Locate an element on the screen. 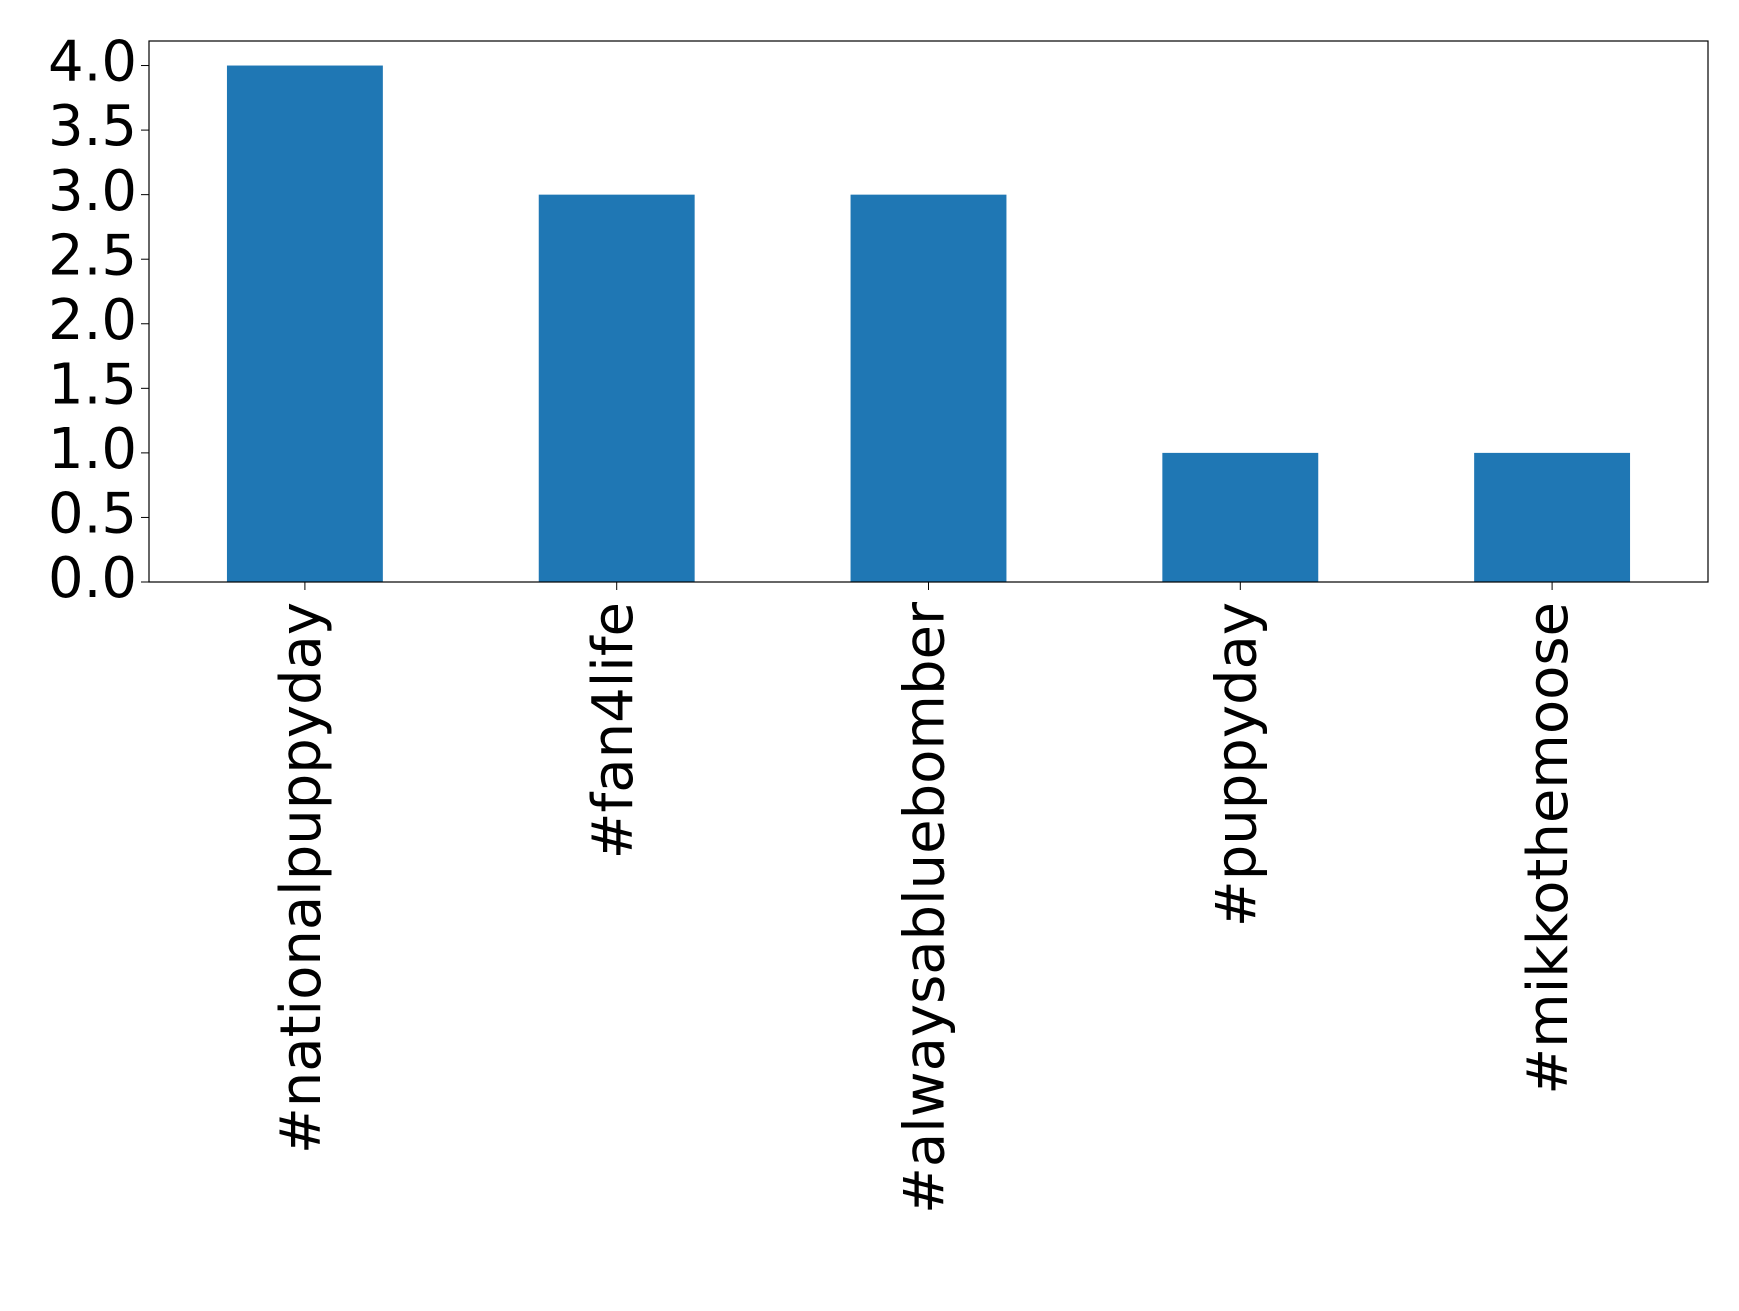 The height and width of the screenshot is (1311, 1739). y-tick-label: 2.0 is located at coordinates (92, 320).